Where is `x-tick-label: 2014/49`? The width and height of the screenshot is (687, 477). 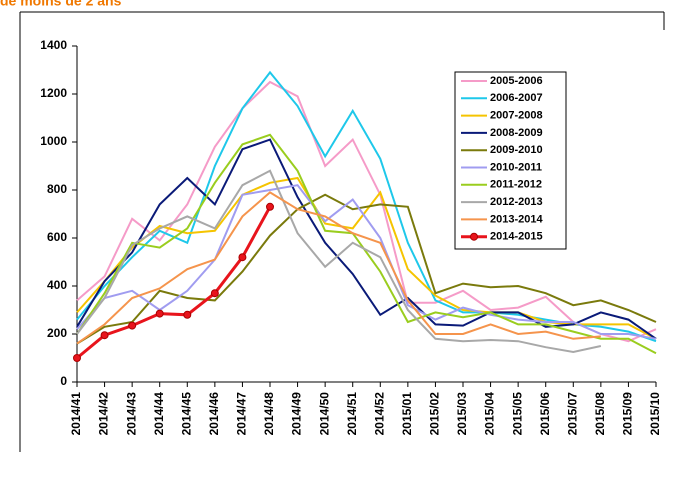 x-tick-label: 2014/49 is located at coordinates (297, 414).